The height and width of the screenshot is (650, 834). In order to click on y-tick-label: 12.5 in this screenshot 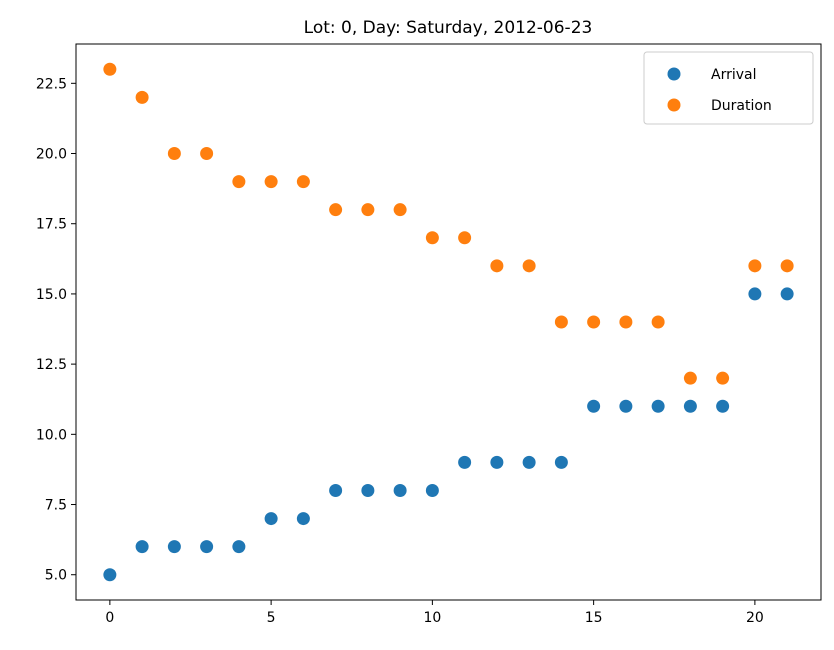, I will do `click(51, 365)`.